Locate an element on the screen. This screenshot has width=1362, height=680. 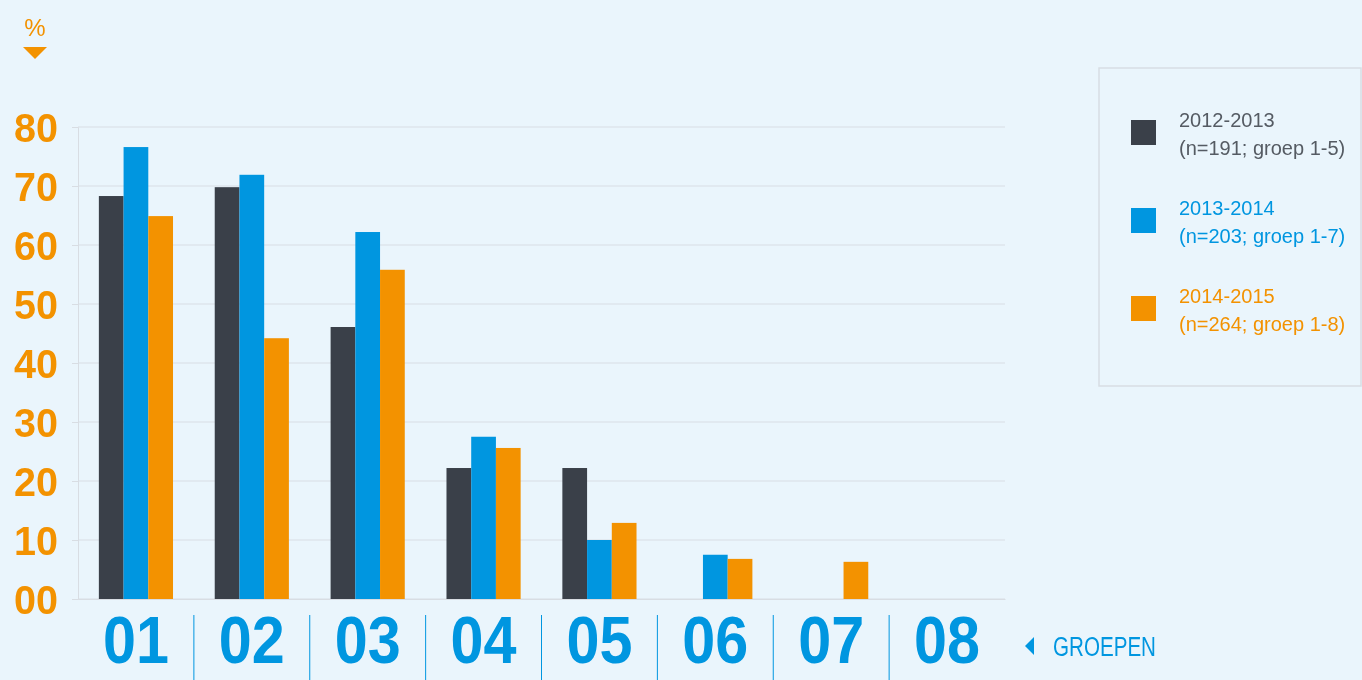
x-tick-label: 03 is located at coordinates (371, 640).